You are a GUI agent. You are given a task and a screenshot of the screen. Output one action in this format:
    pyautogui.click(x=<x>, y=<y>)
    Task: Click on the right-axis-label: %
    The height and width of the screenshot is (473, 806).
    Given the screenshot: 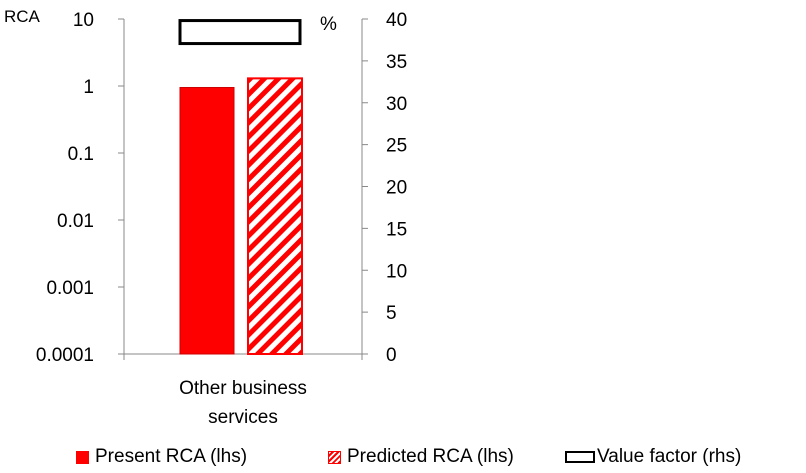 What is the action you would take?
    pyautogui.click(x=328, y=24)
    